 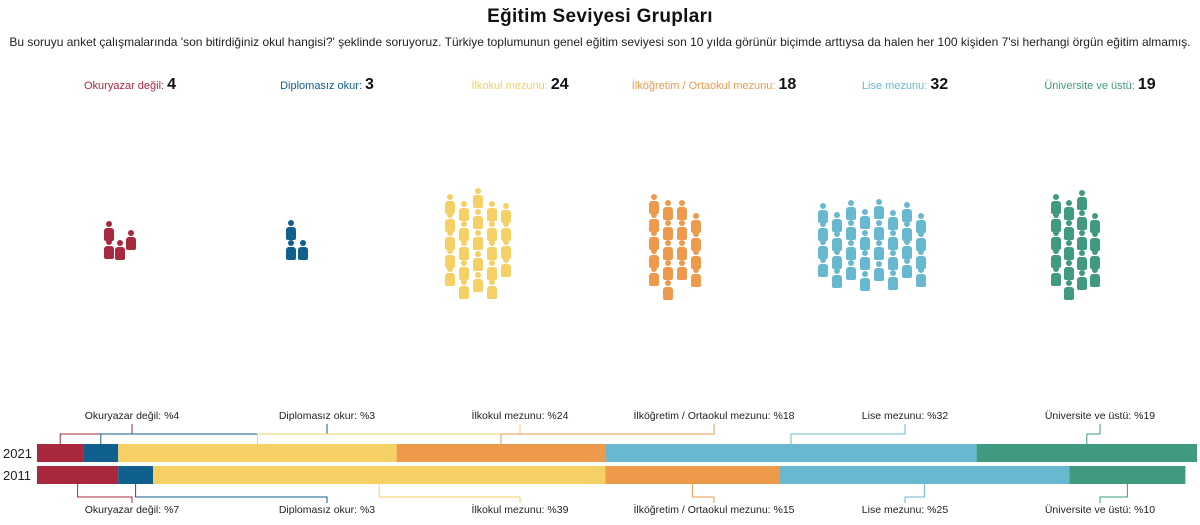 What do you see at coordinates (939, 84) in the screenshot?
I see `group-count: 32` at bounding box center [939, 84].